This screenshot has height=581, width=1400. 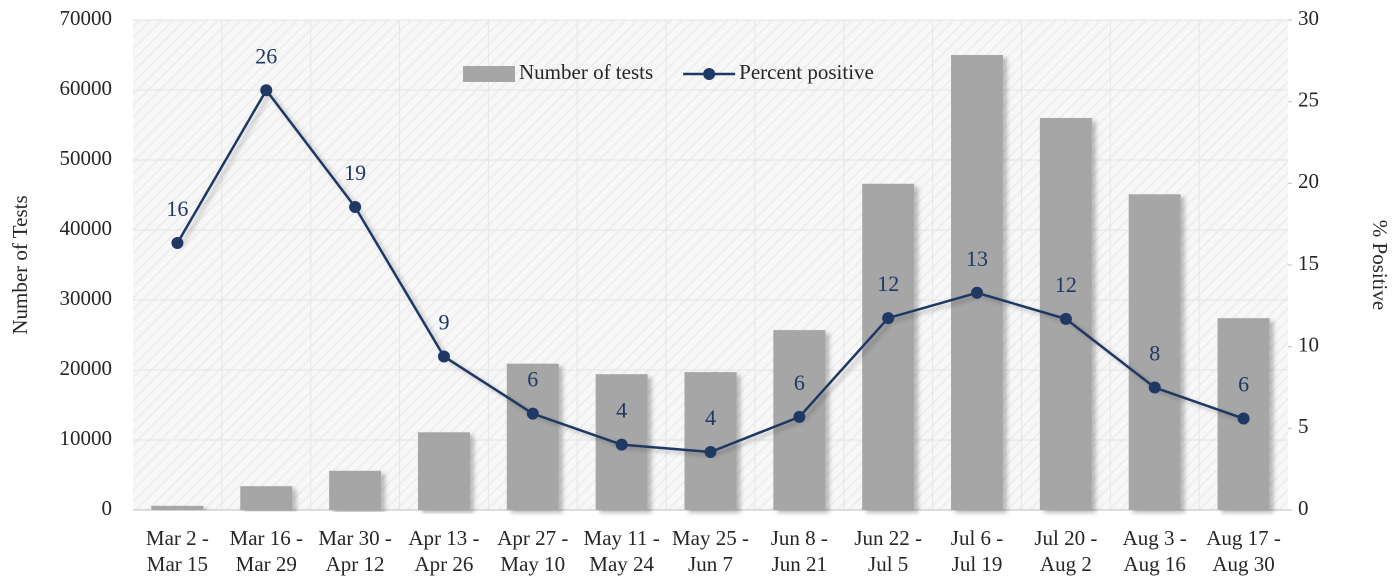 What do you see at coordinates (355, 172) in the screenshot?
I see `data-label: 19` at bounding box center [355, 172].